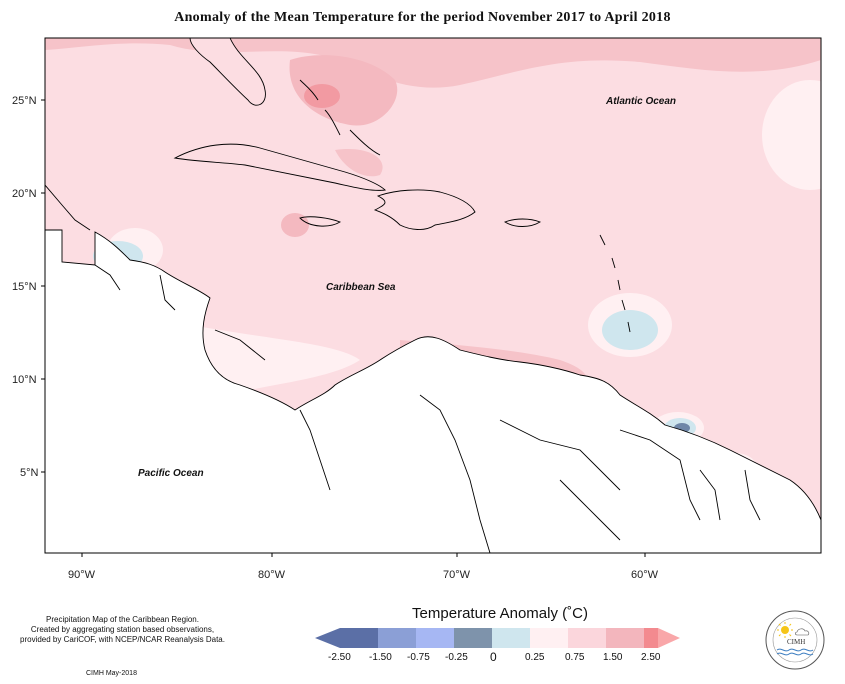 Image resolution: width=845 pixels, height=684 pixels. I want to click on y-tick-label: 25°N, so click(24, 101).